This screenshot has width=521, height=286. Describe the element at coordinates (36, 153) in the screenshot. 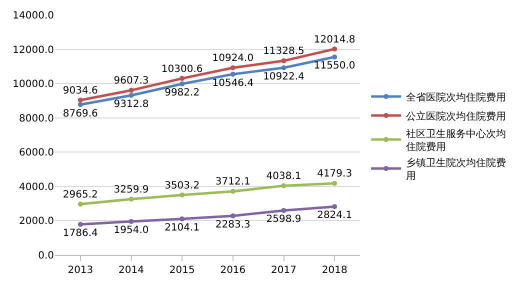

I see `y-tick-label: 6000.0` at that location.